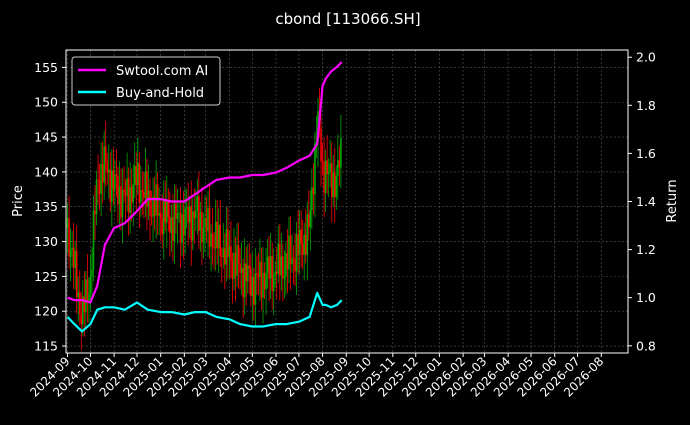 This screenshot has width=690, height=425. What do you see at coordinates (646, 345) in the screenshot?
I see `return-tick-label: 0.8` at bounding box center [646, 345].